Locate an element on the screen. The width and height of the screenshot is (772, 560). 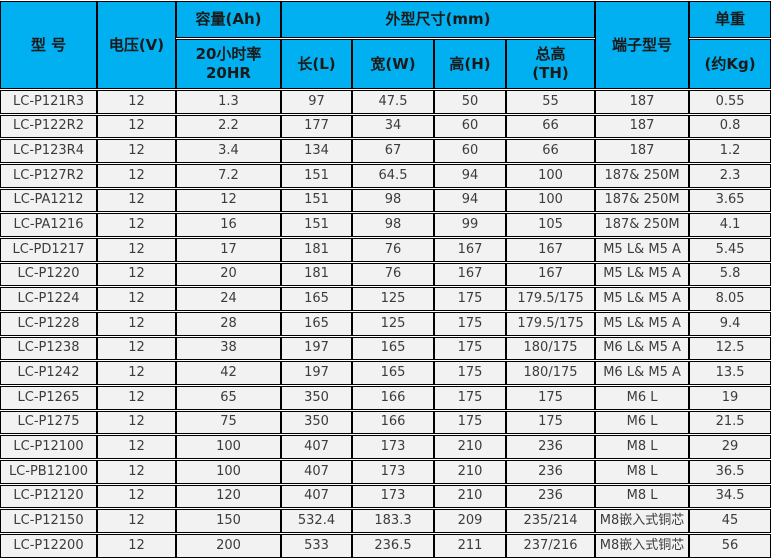
cell-weight: 29 is located at coordinates (730, 447).